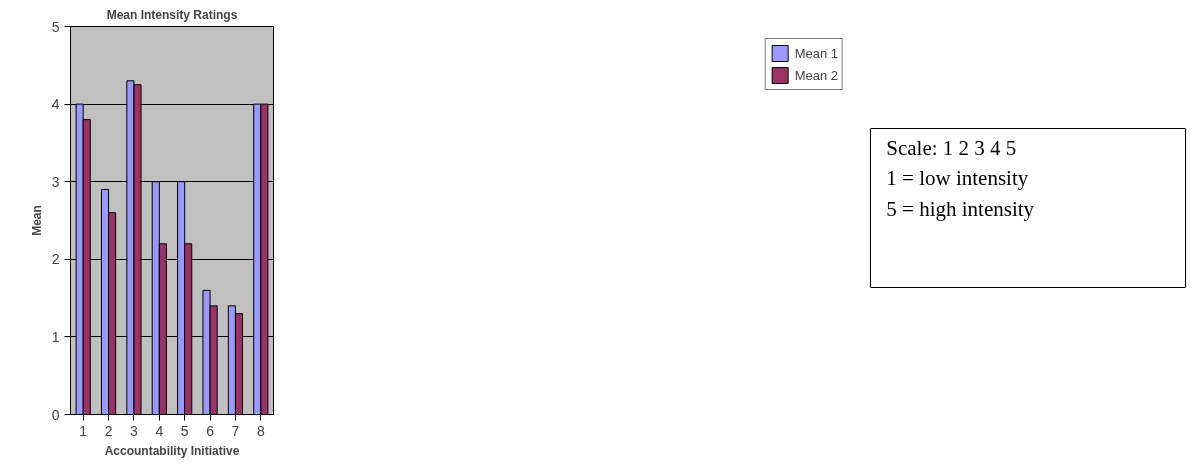 The image size is (1198, 476). What do you see at coordinates (184, 430) in the screenshot?
I see `x-tick-label: 5` at bounding box center [184, 430].